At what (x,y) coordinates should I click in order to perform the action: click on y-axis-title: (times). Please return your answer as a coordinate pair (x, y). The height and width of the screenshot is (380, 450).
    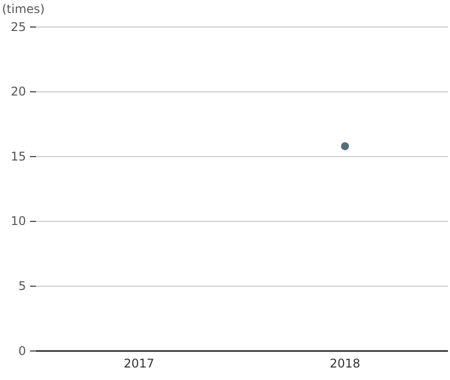
    Looking at the image, I should click on (23, 9).